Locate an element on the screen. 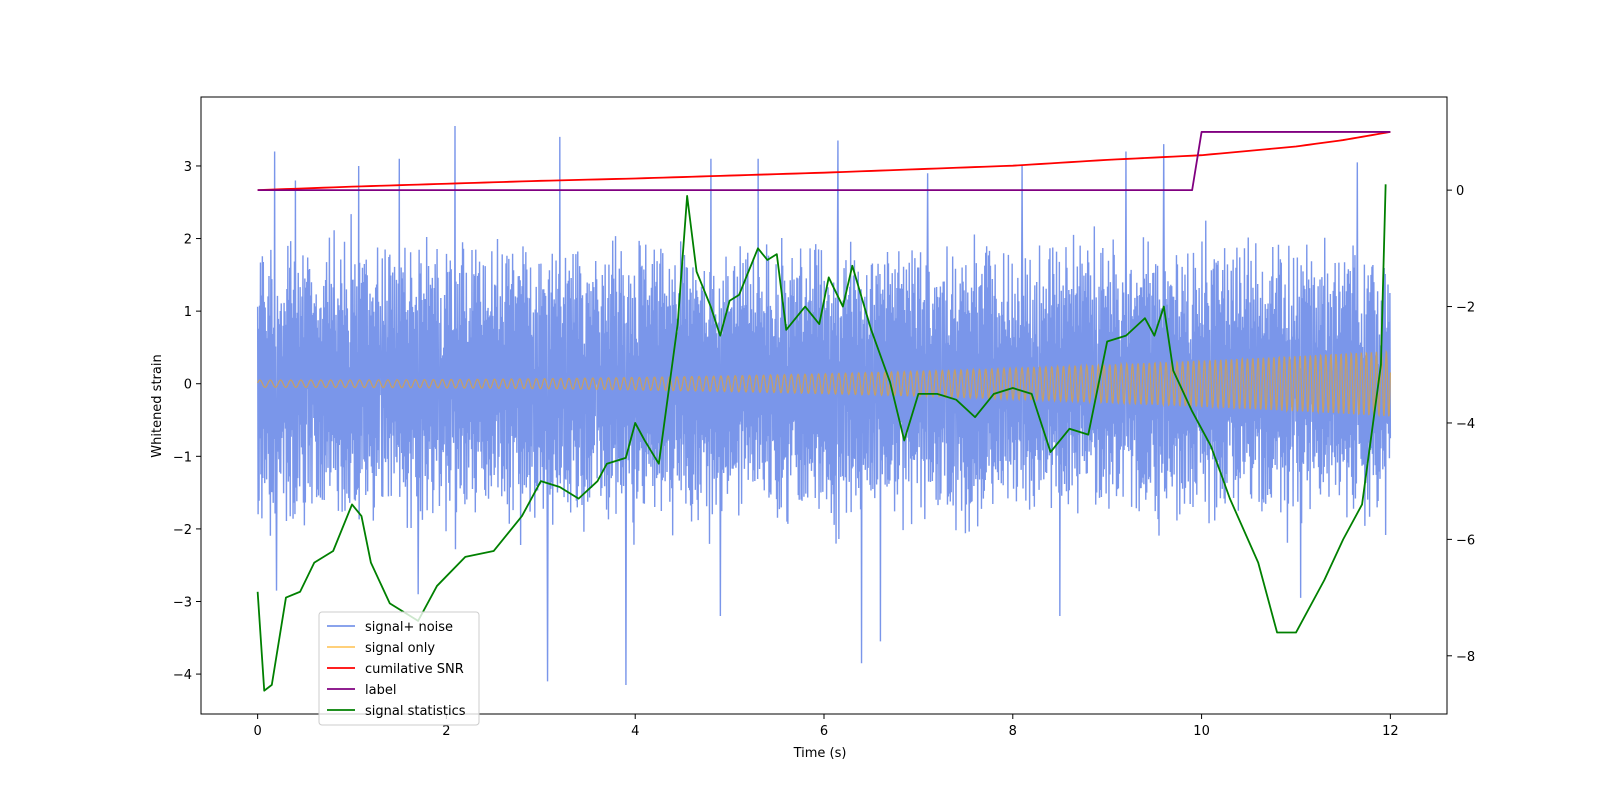 The image size is (1600, 800). y2-tick-label: −6 is located at coordinates (1465, 540).